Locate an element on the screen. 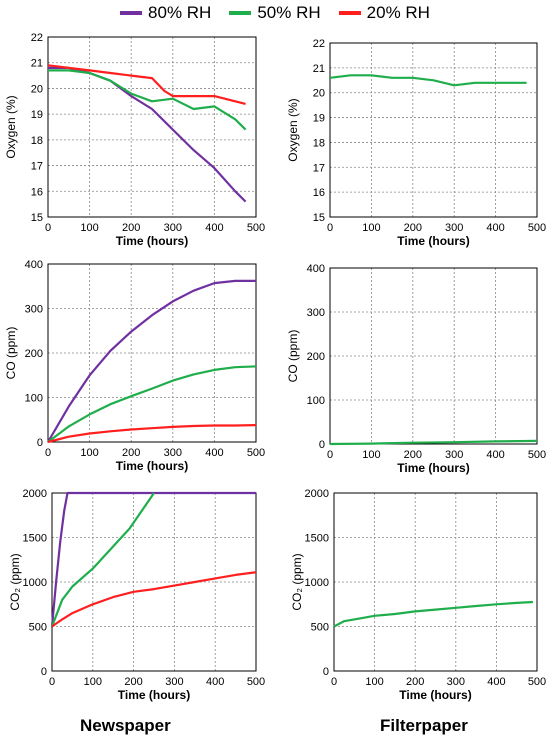  y-tick-label: 500 is located at coordinates (38, 628).